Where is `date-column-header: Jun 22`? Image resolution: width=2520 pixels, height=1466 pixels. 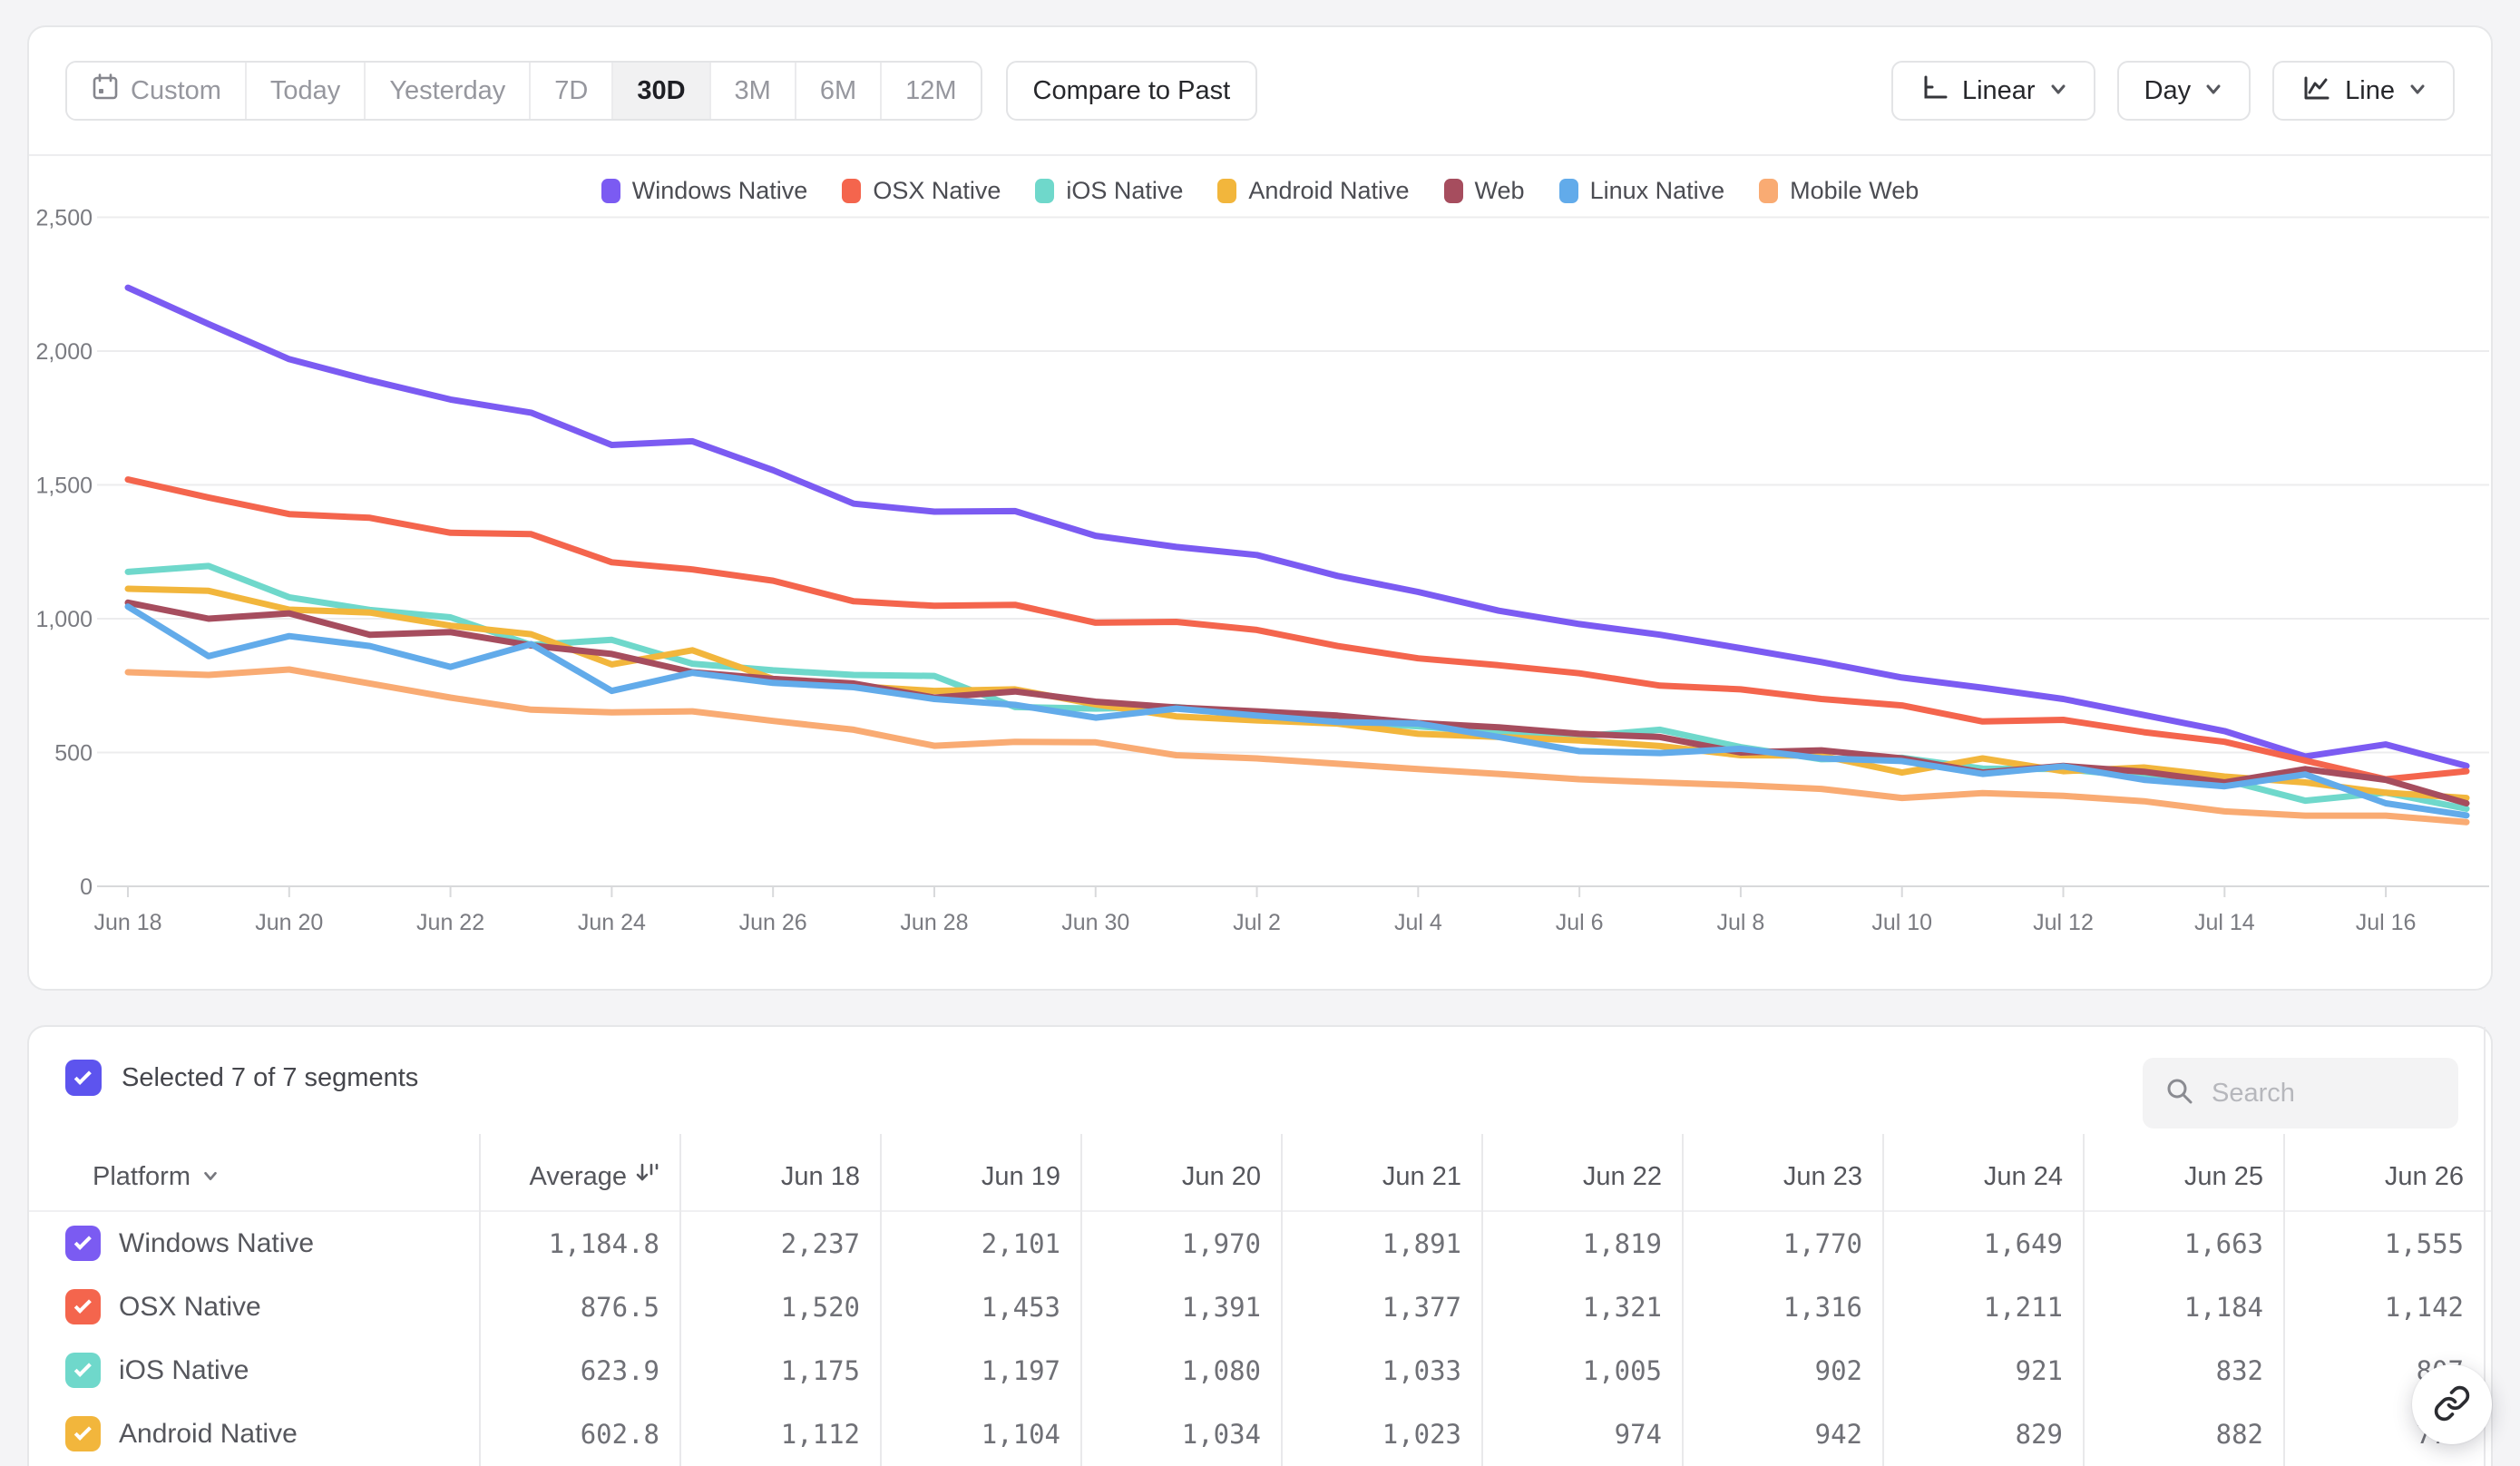 date-column-header: Jun 22 is located at coordinates (1622, 1177).